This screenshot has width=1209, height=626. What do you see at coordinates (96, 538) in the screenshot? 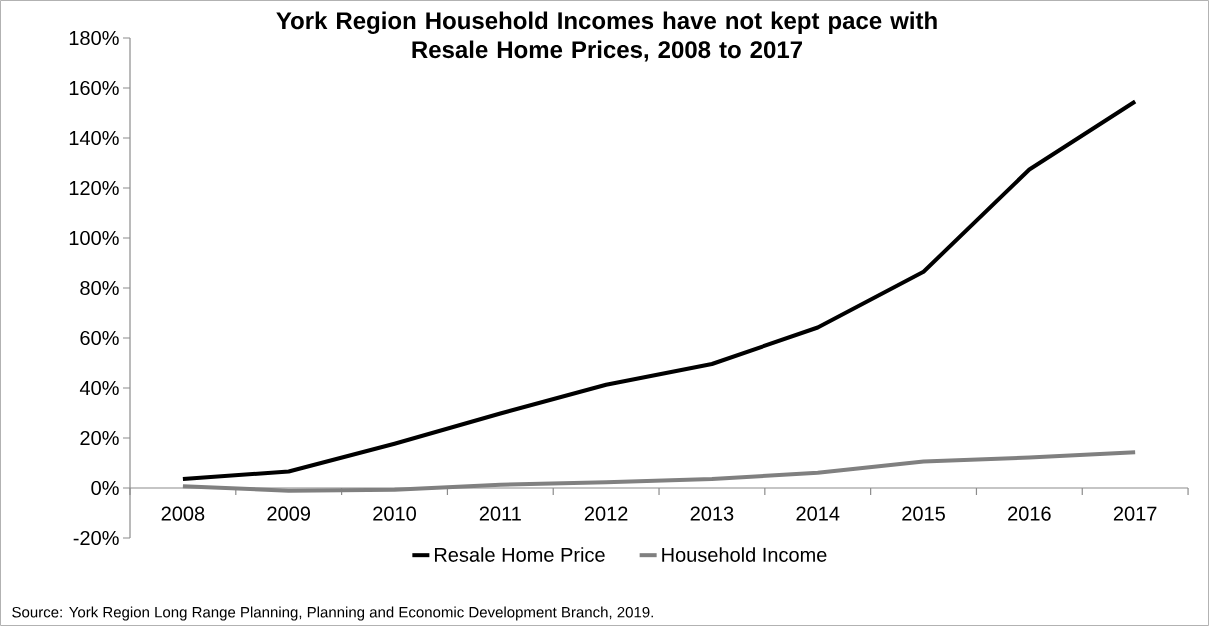
I see `y-tick-label: -20%` at bounding box center [96, 538].